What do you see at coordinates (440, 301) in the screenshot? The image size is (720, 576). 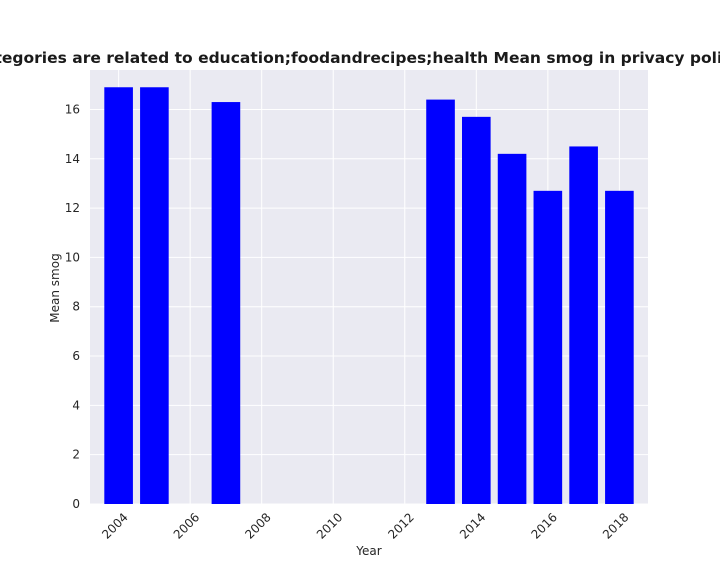 I see `bar-2013` at bounding box center [440, 301].